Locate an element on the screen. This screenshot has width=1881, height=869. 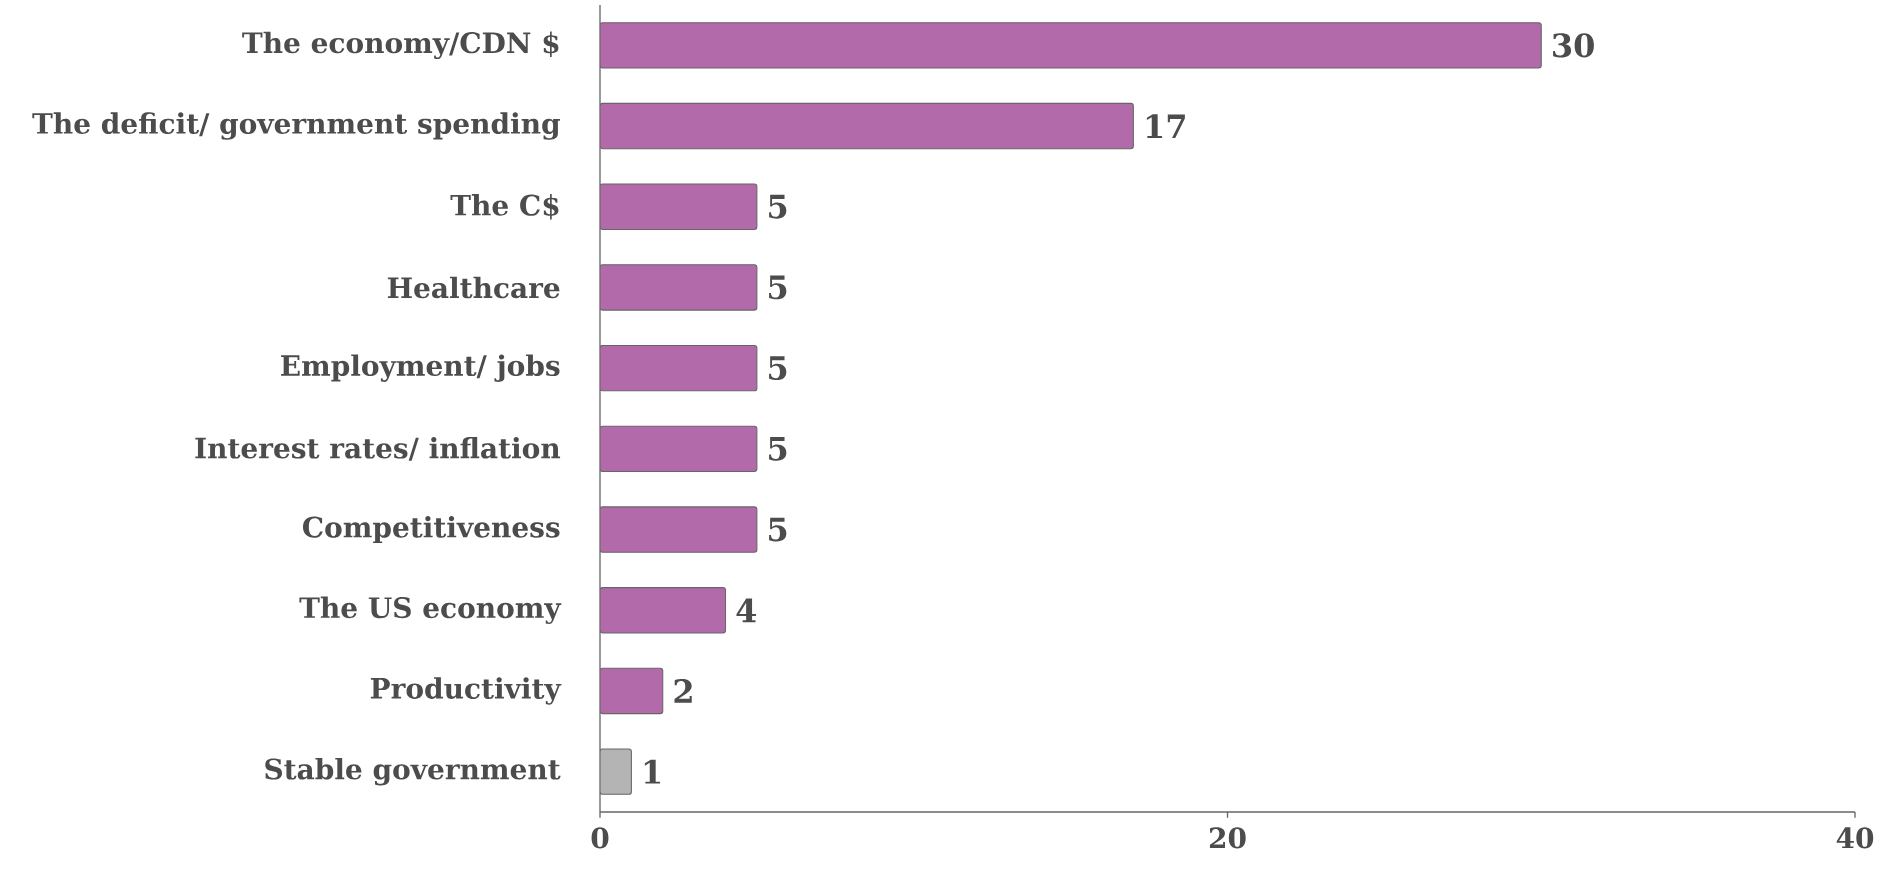
data-label: 30 is located at coordinates (1573, 45).